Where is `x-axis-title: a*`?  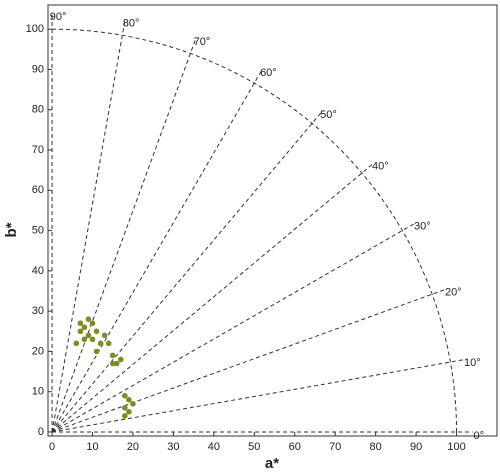 x-axis-title: a* is located at coordinates (272, 463).